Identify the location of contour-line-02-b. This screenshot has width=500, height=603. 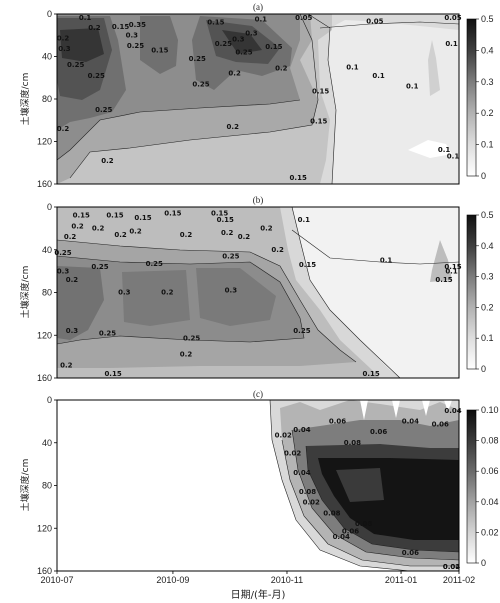
(206, 301).